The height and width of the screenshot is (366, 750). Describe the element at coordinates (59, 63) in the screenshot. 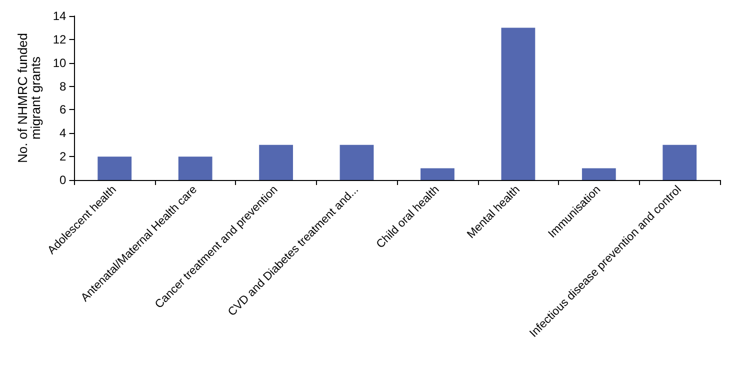

I see `y-tick-label: 10` at that location.